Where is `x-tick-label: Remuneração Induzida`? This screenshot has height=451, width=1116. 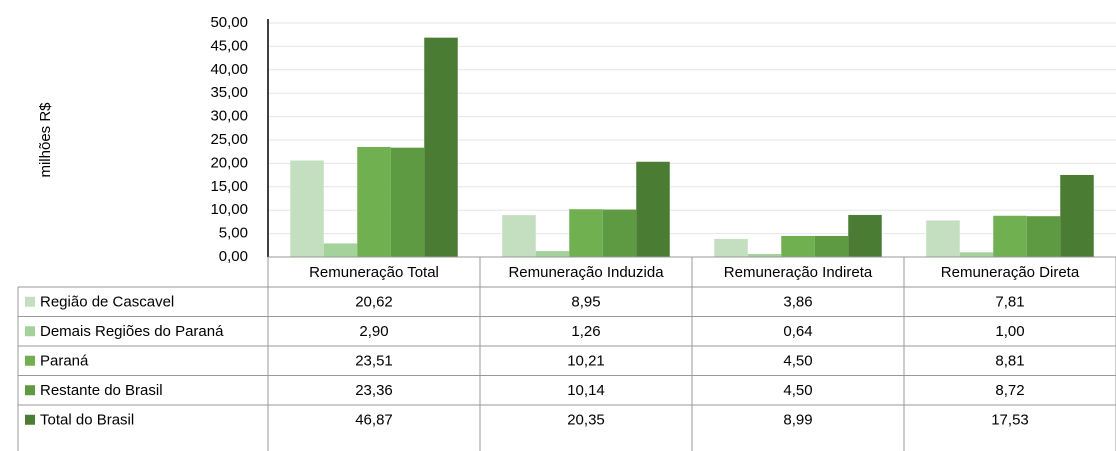
x-tick-label: Remuneração Induzida is located at coordinates (586, 272).